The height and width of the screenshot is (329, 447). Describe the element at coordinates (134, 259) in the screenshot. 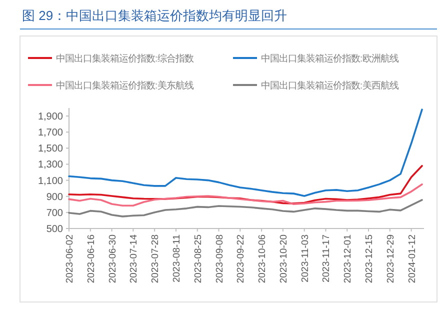

I see `x-tick-label: 2023-07-14` at that location.